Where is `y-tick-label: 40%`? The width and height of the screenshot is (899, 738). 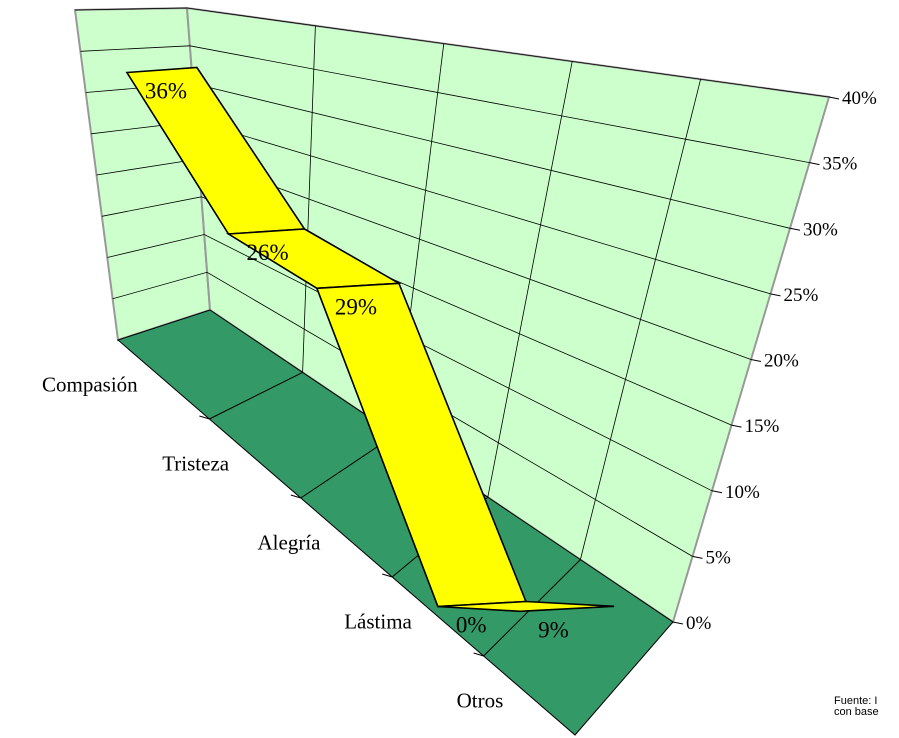
y-tick-label: 40% is located at coordinates (859, 98).